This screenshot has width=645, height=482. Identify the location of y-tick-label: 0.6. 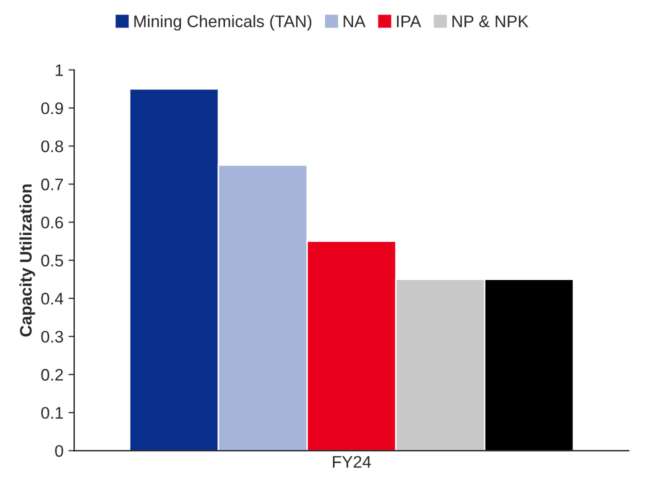
(52, 222).